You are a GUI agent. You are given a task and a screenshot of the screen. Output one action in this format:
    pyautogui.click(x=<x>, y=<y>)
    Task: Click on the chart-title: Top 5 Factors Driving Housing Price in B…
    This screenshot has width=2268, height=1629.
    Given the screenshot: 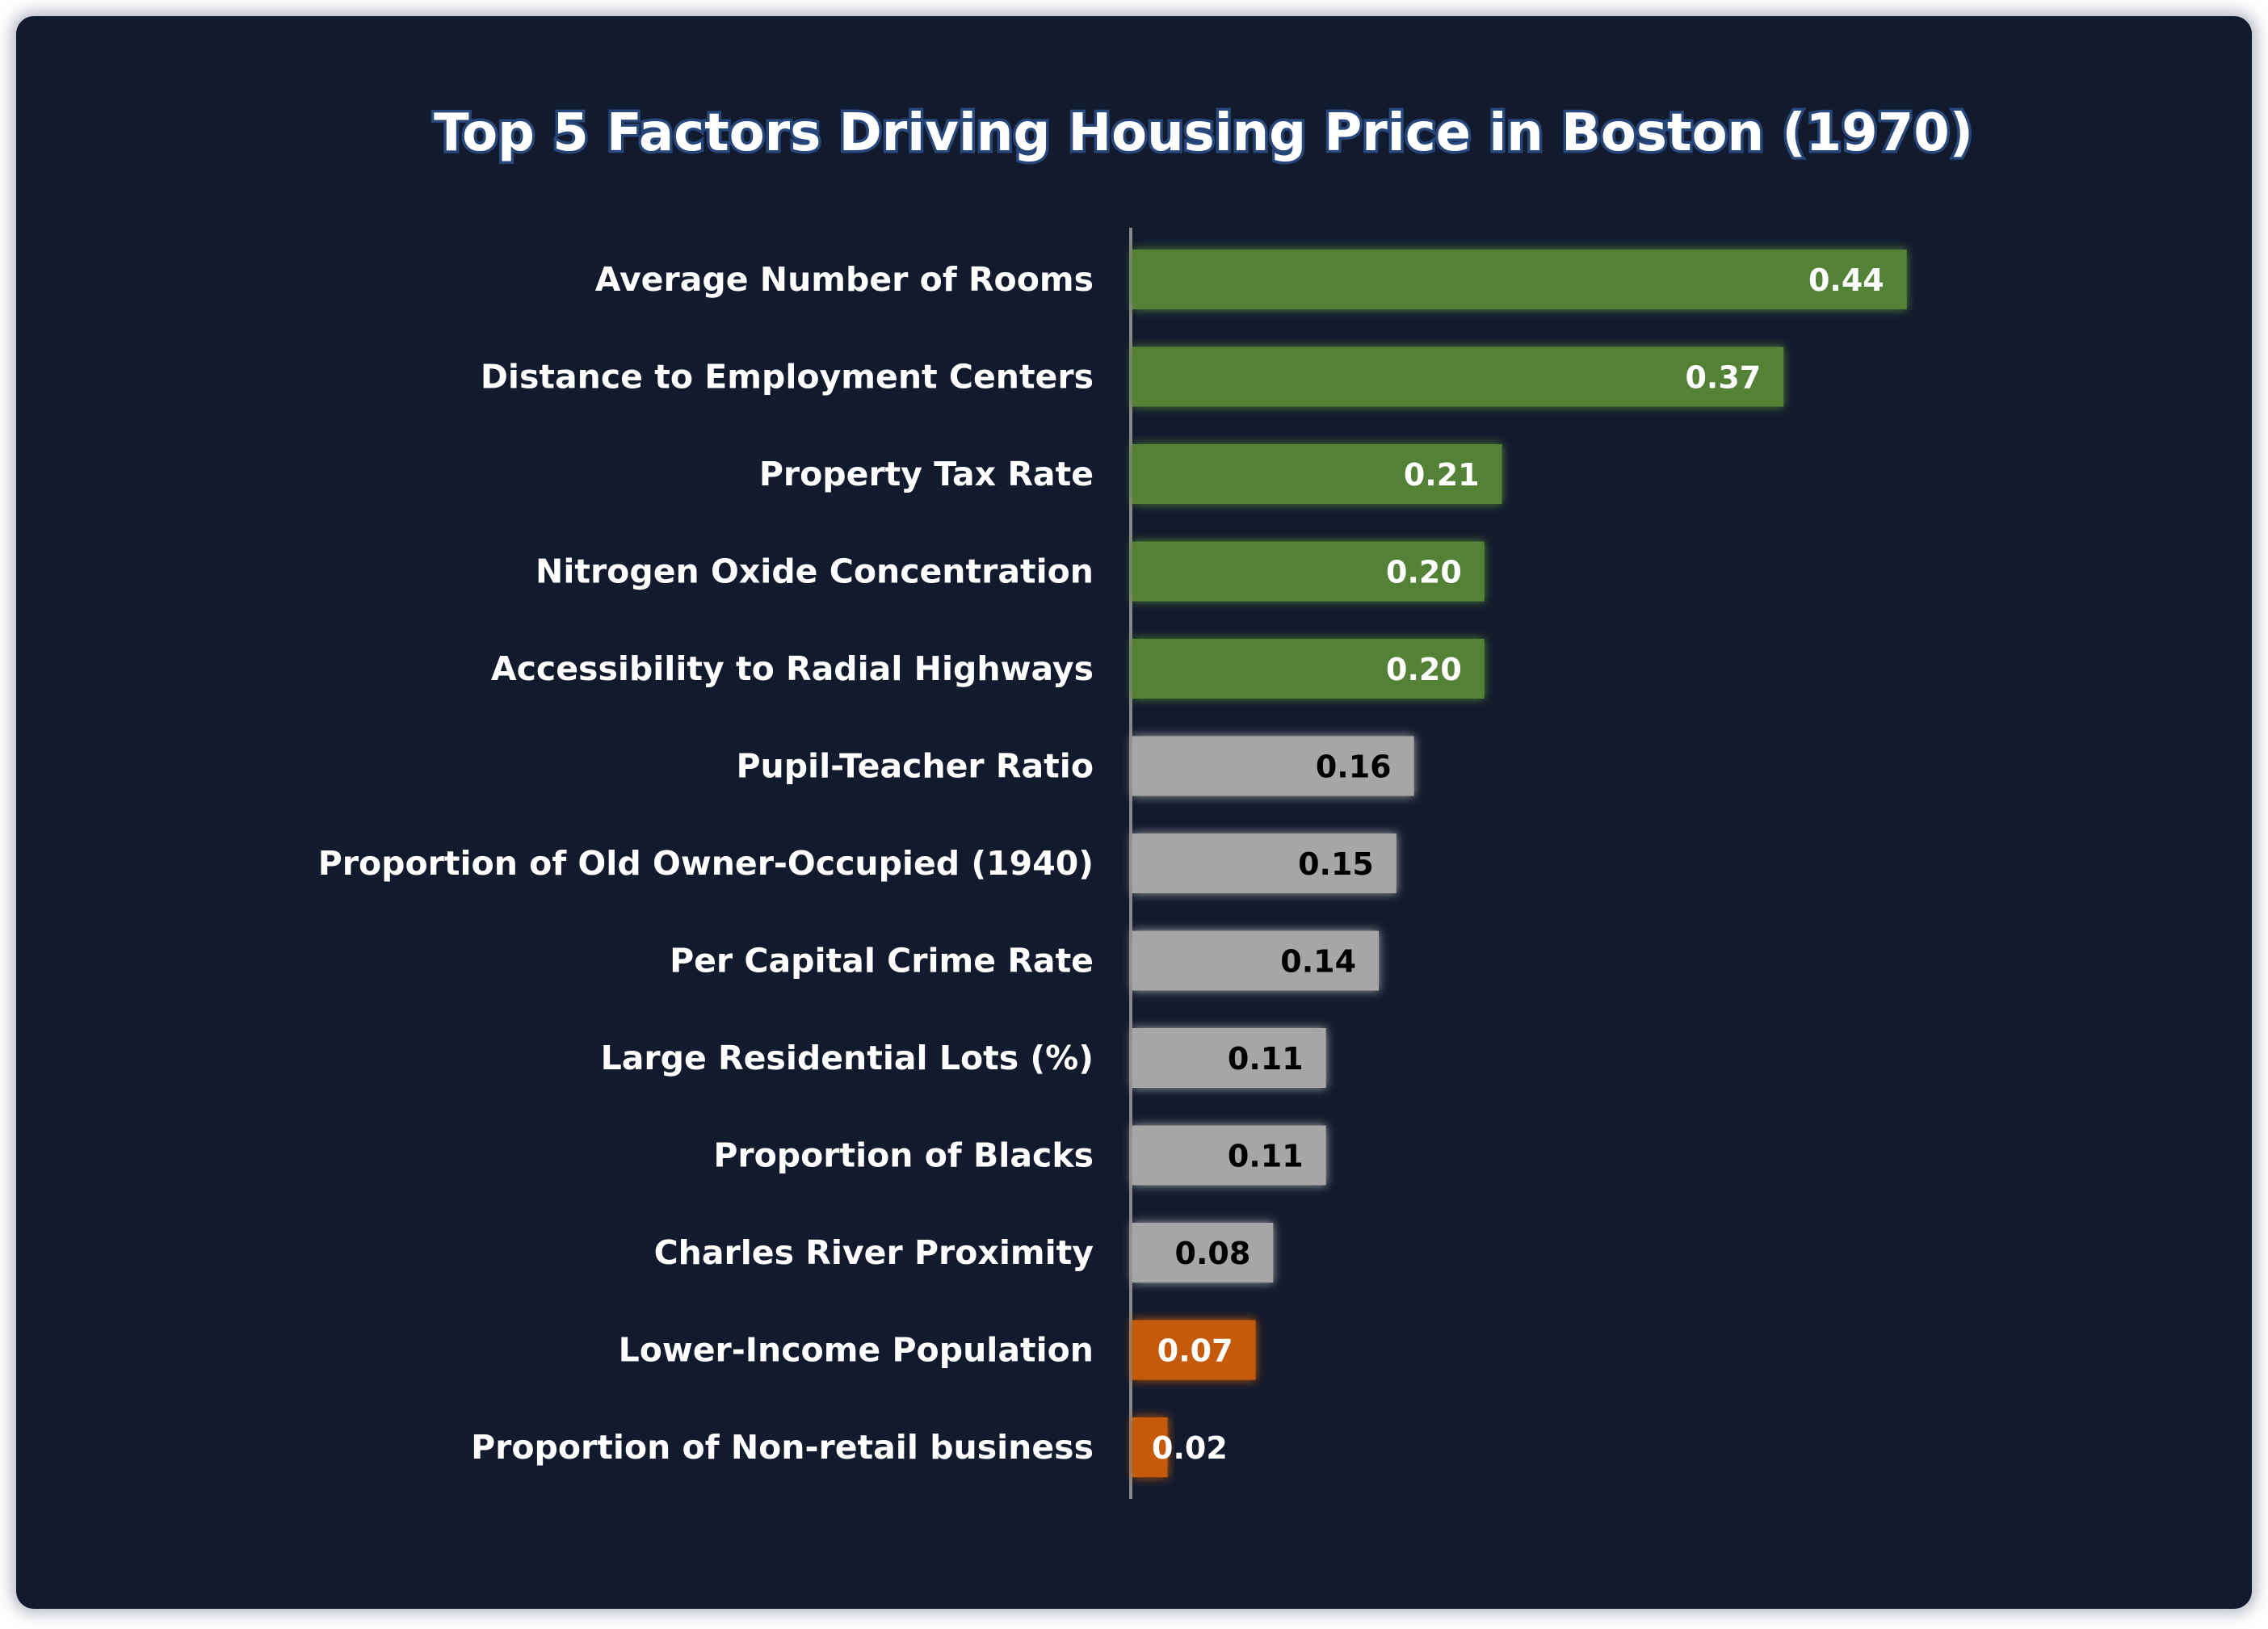 What is the action you would take?
    pyautogui.click(x=1203, y=133)
    